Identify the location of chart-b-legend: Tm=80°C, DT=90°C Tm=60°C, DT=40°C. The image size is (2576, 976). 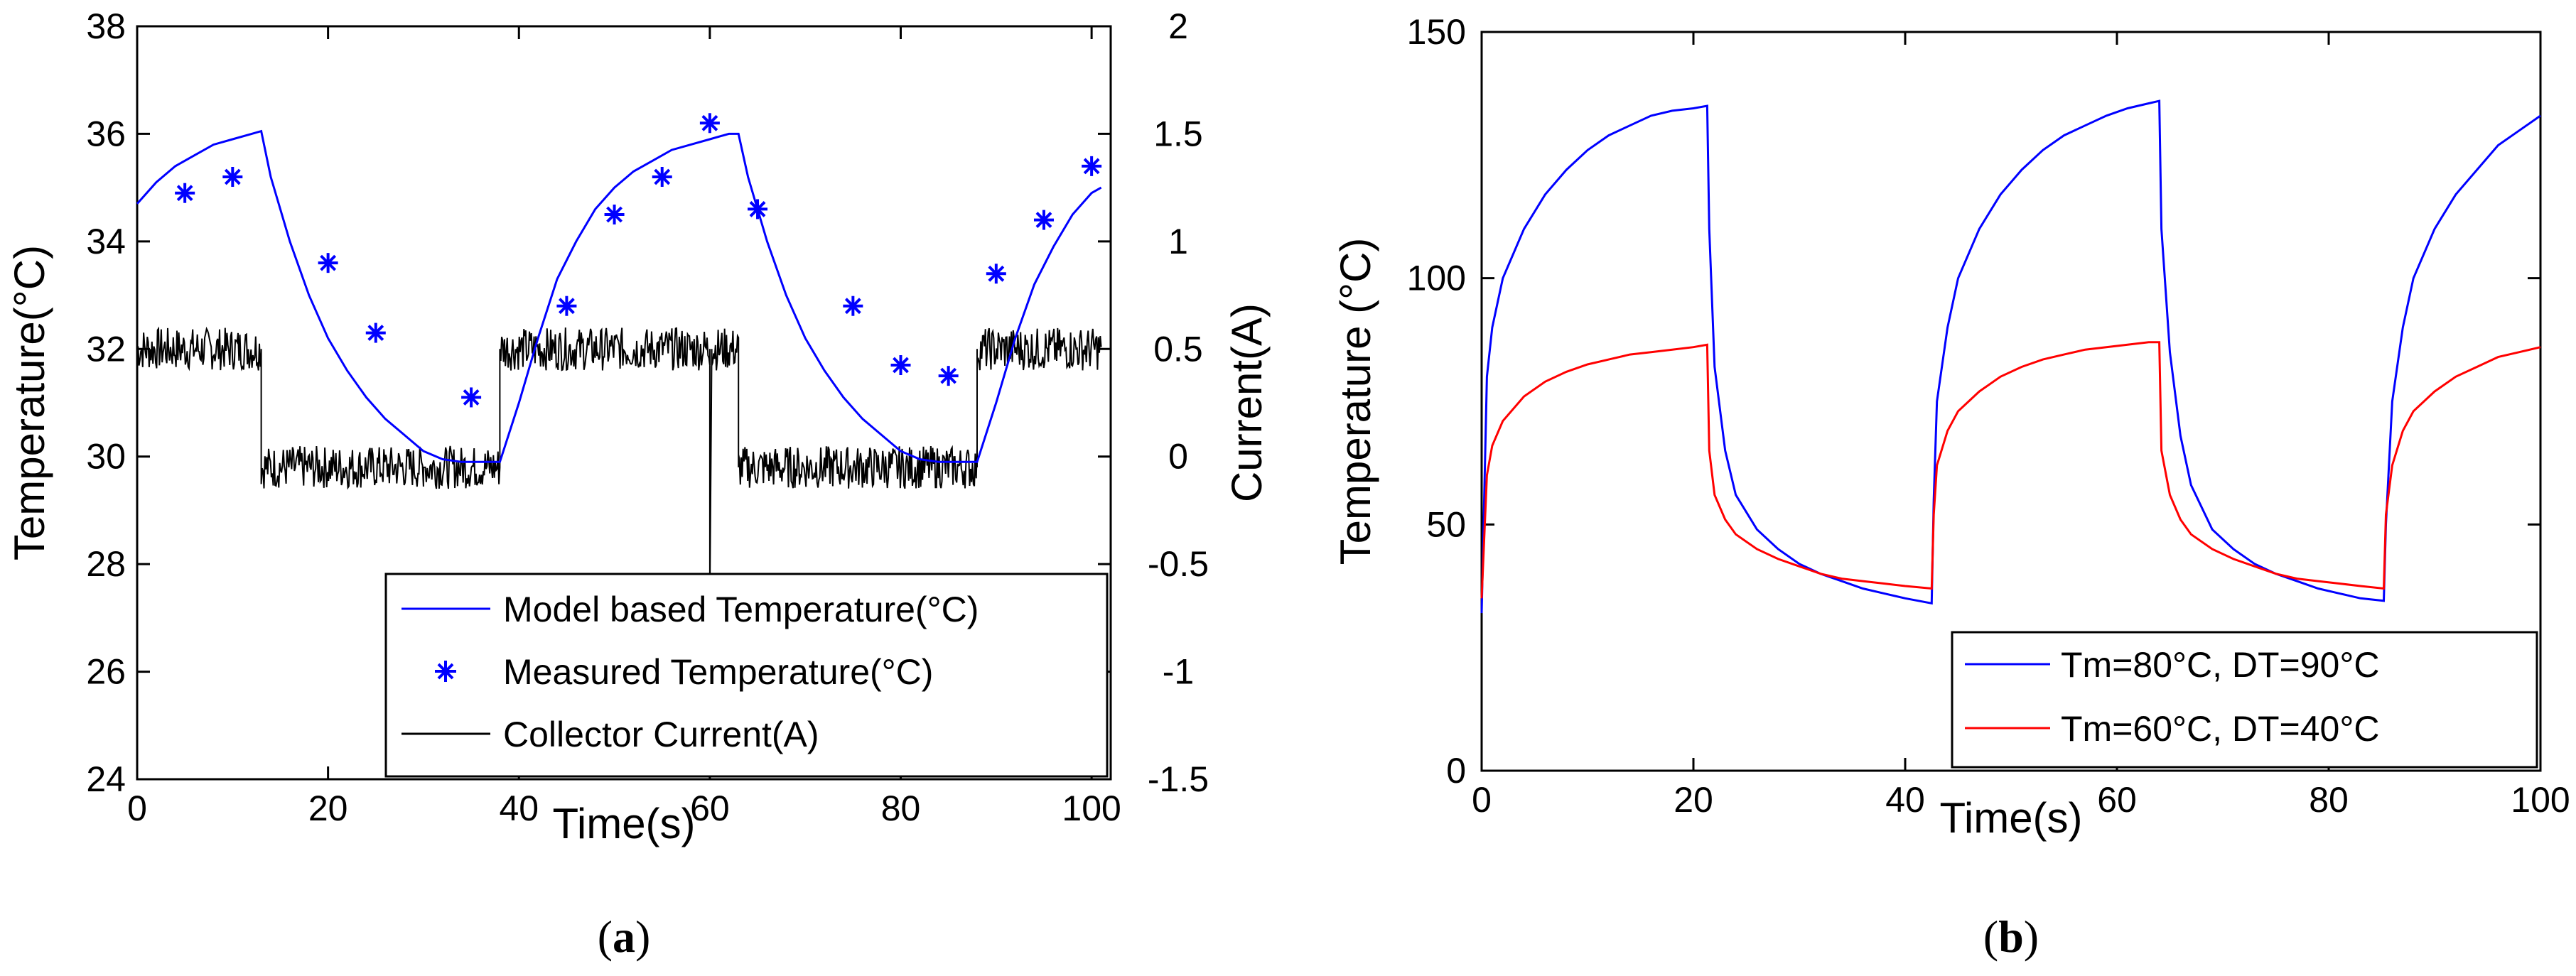
(2244, 700).